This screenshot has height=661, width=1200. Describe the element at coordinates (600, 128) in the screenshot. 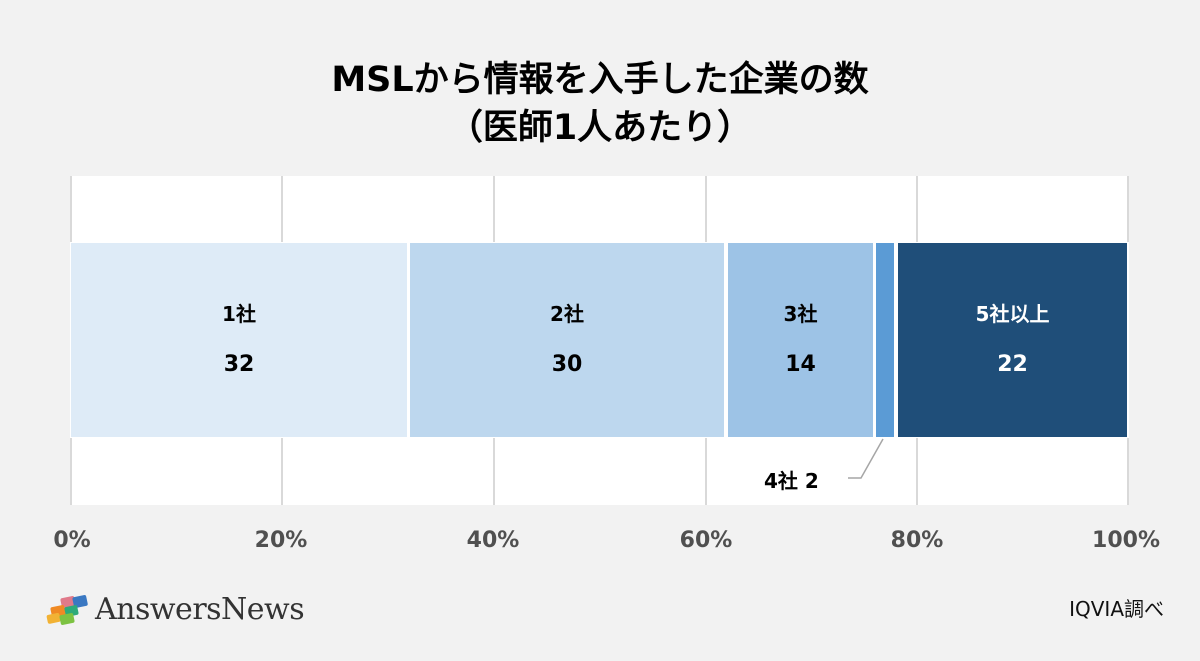

I see `chart-title-line2: （医師1人あたり）` at that location.